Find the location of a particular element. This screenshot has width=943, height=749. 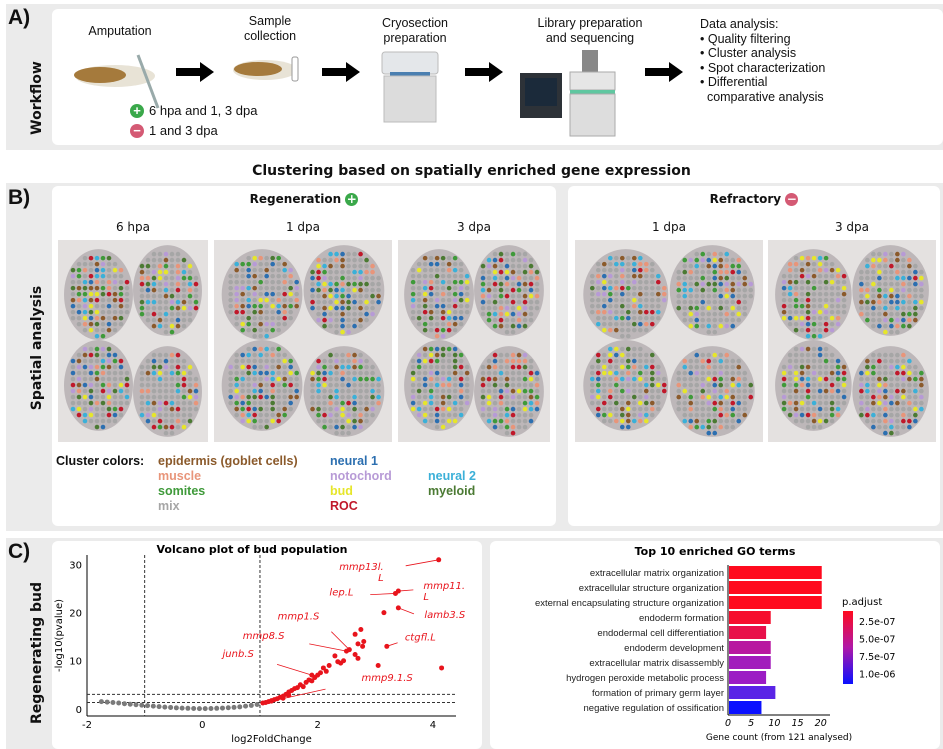

legend-notochord: notochord is located at coordinates (361, 476).